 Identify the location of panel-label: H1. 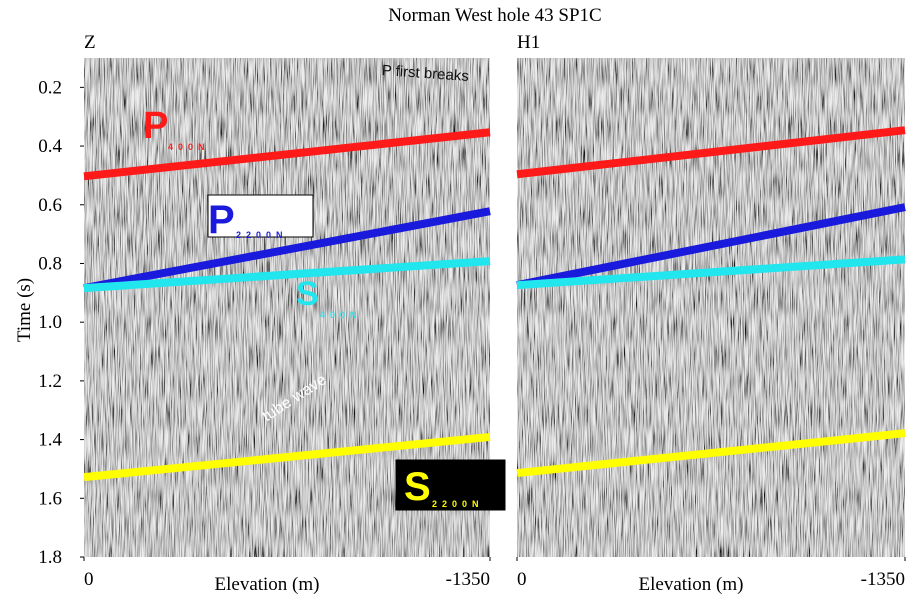
(528, 42).